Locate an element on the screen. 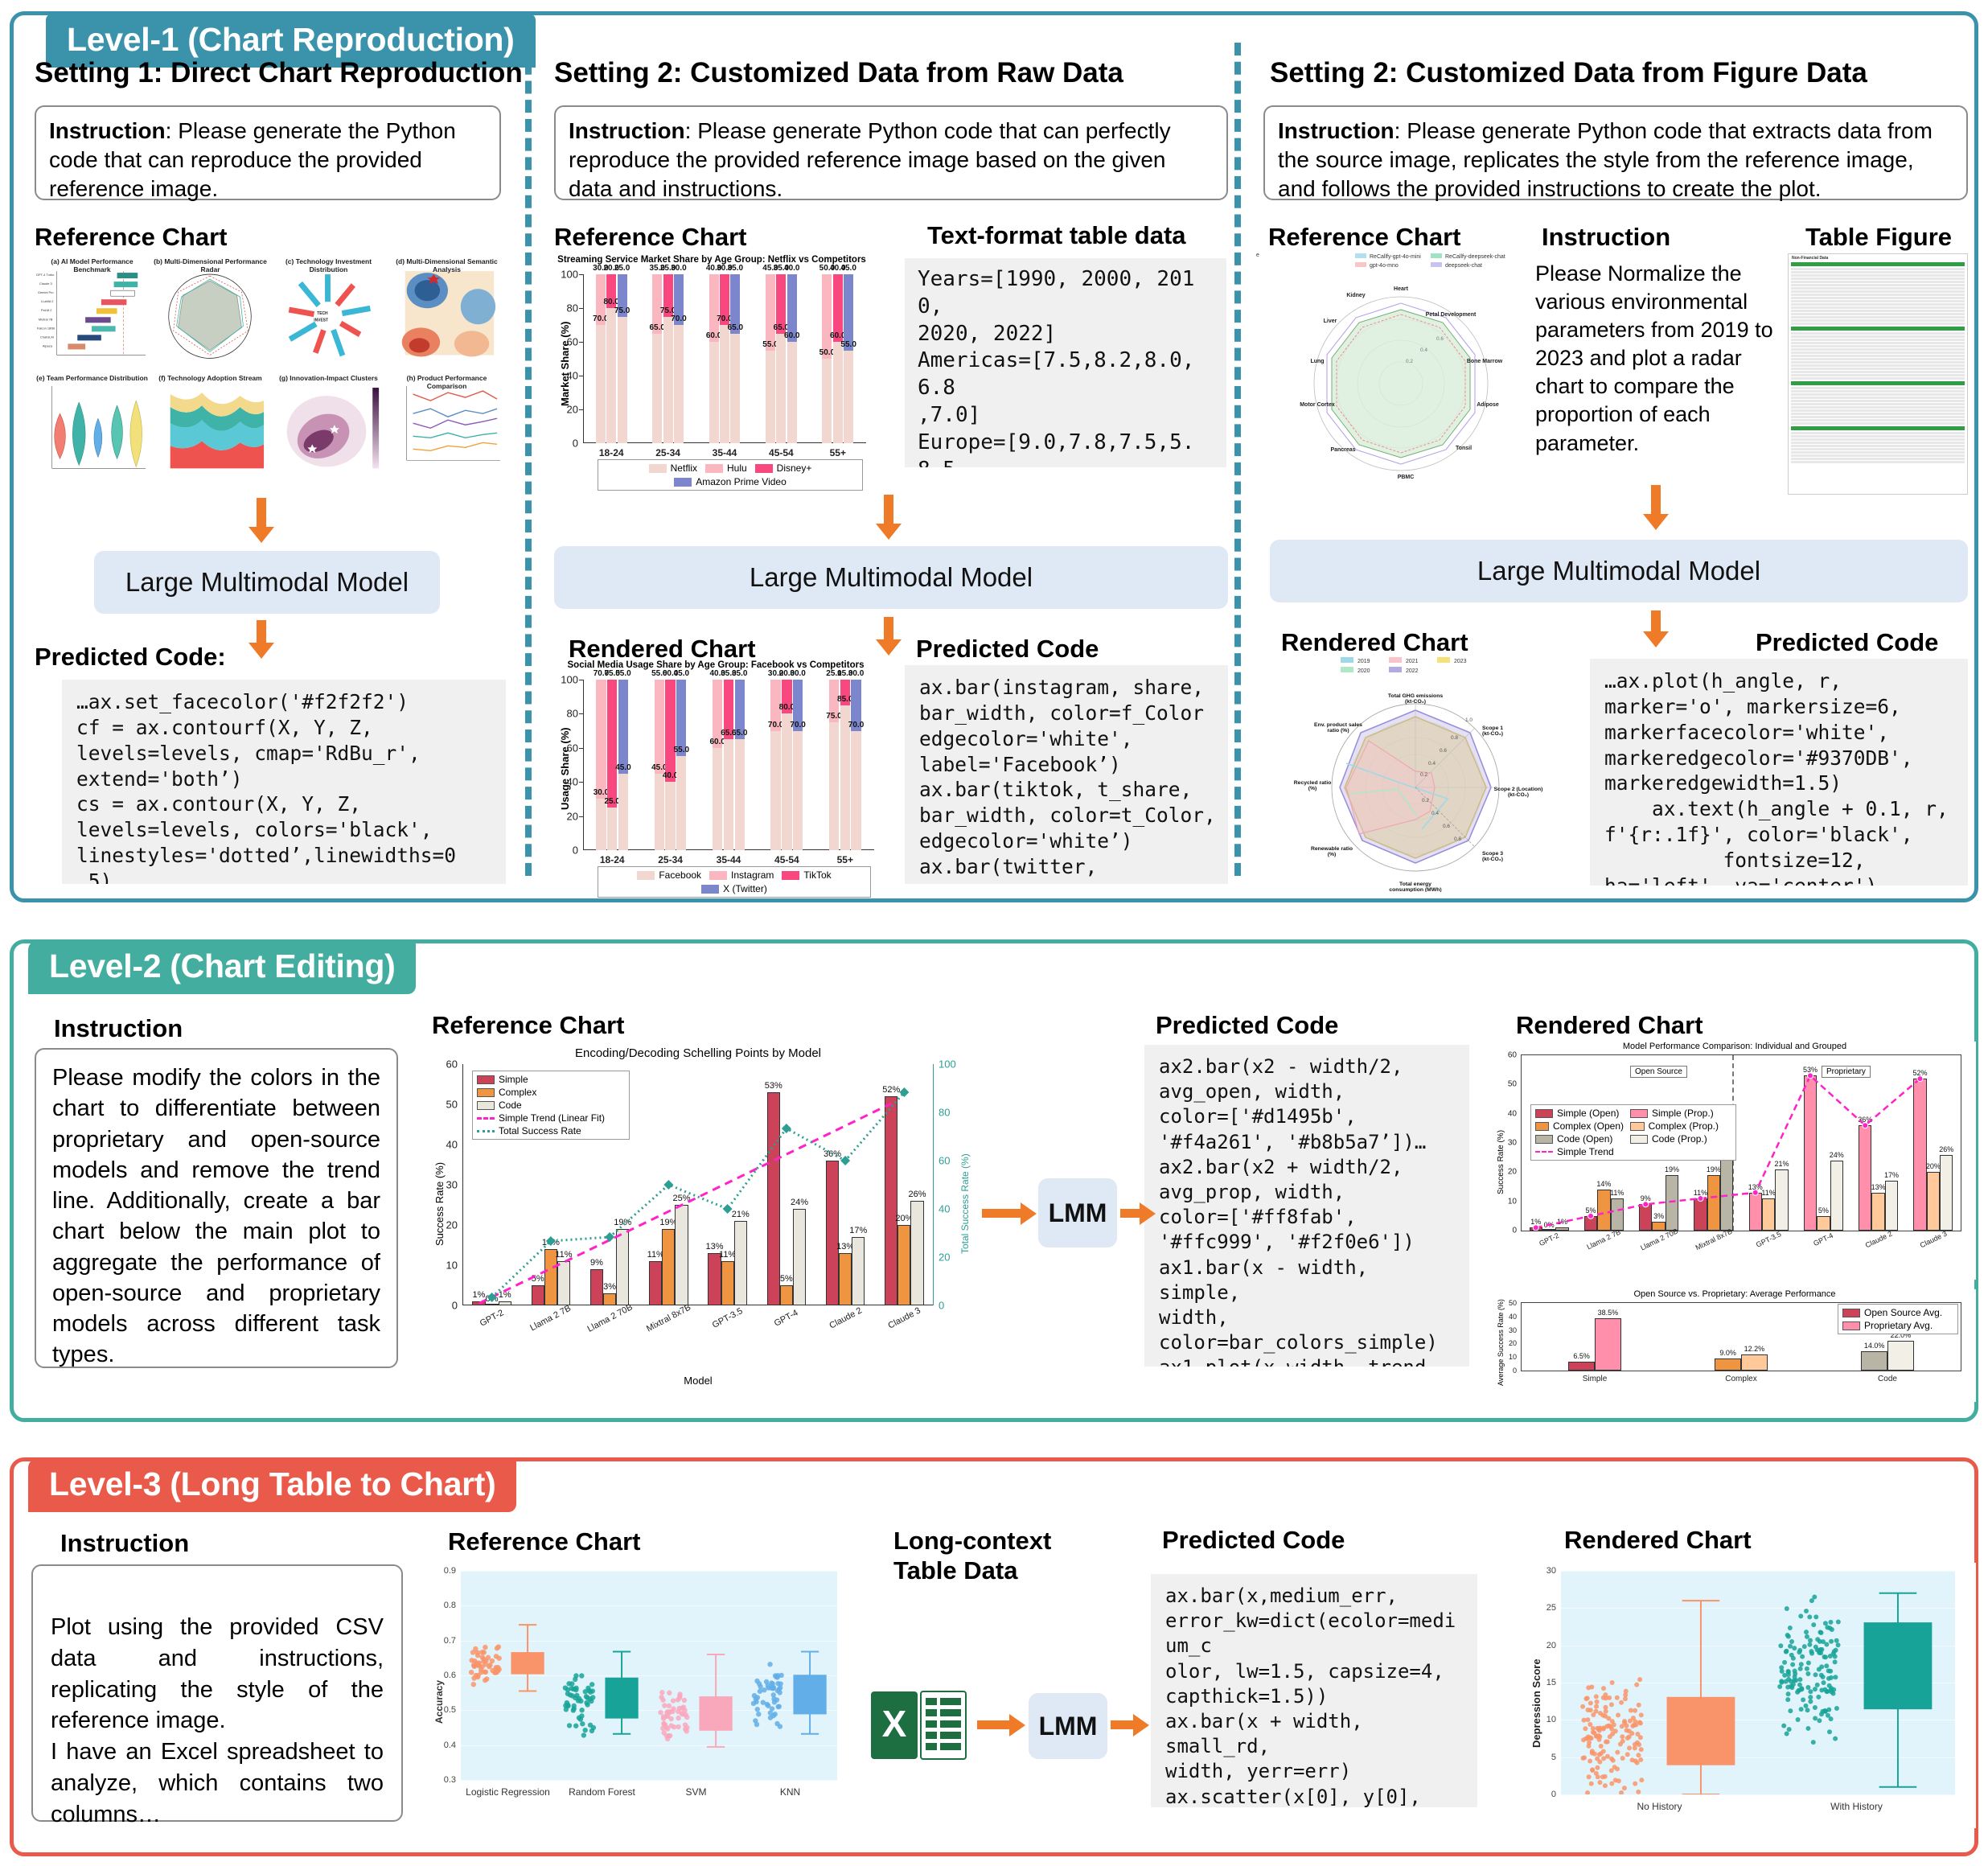 This screenshot has width=1988, height=1866. bar-value-label: 9.0% is located at coordinates (1727, 1352).